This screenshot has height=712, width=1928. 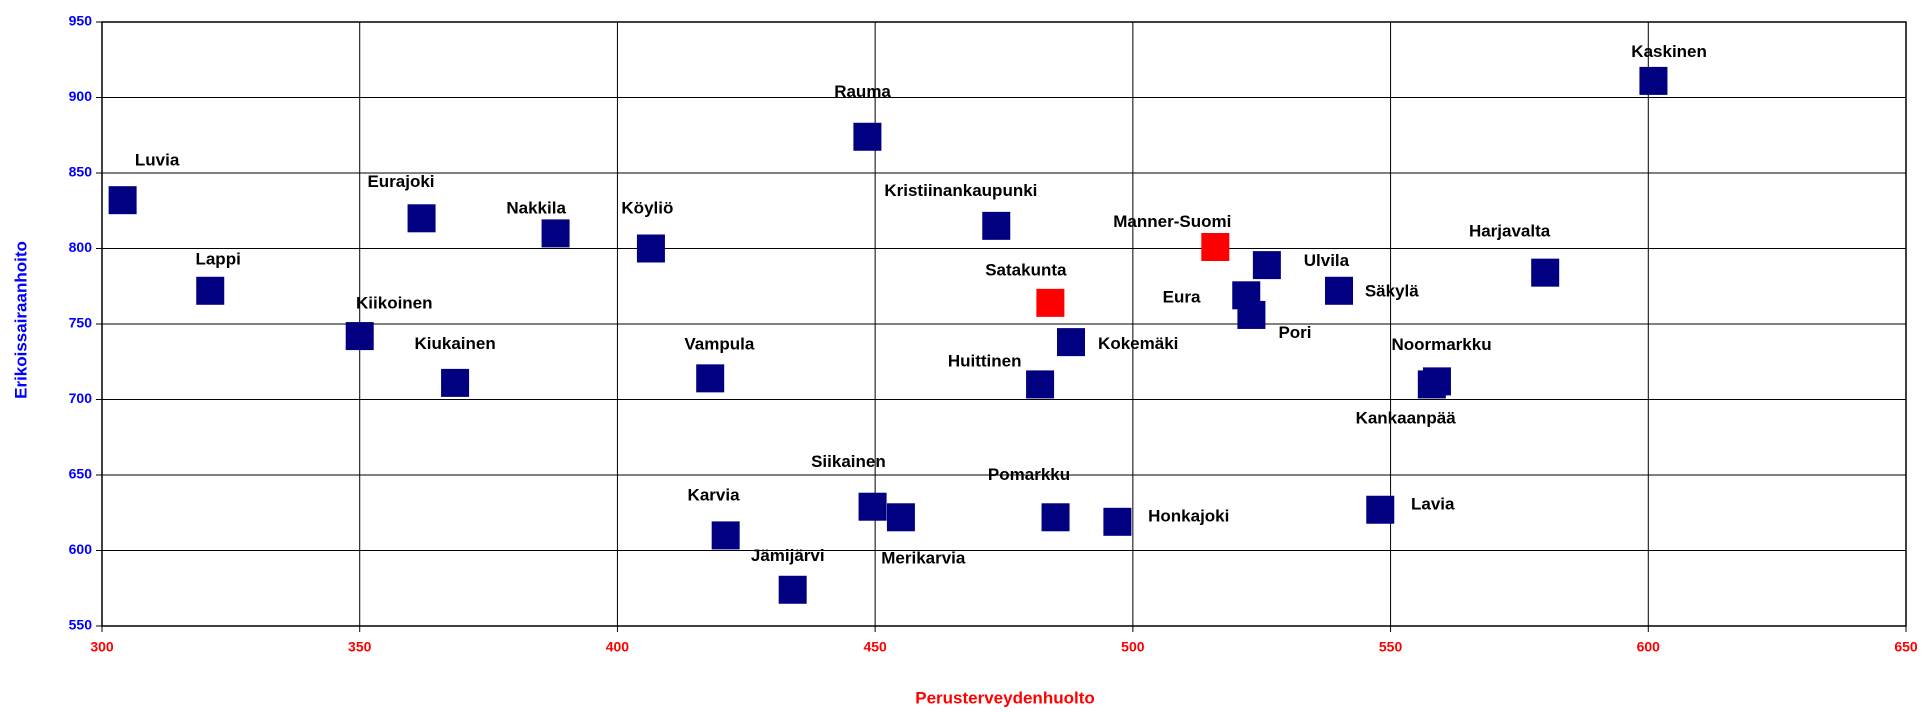 What do you see at coordinates (157, 159) in the screenshot?
I see `point-label: Luvia` at bounding box center [157, 159].